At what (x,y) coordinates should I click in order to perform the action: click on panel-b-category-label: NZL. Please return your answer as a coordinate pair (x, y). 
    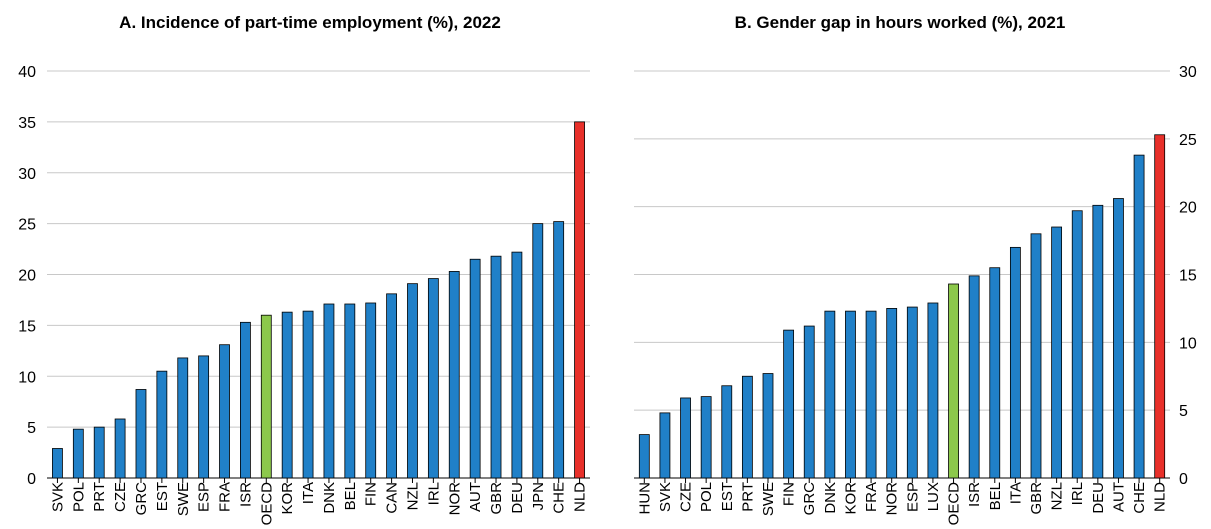
    Looking at the image, I should click on (1057, 496).